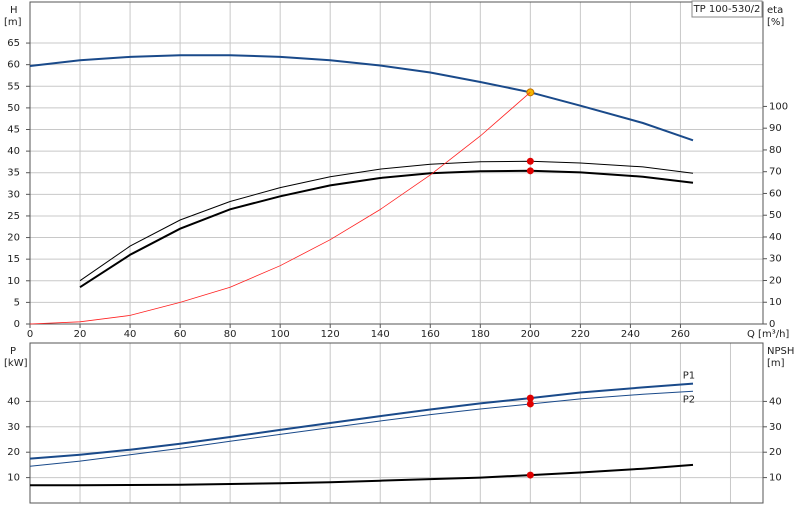  I want to click on chart-title: TP 100-530/2, so click(727, 9).